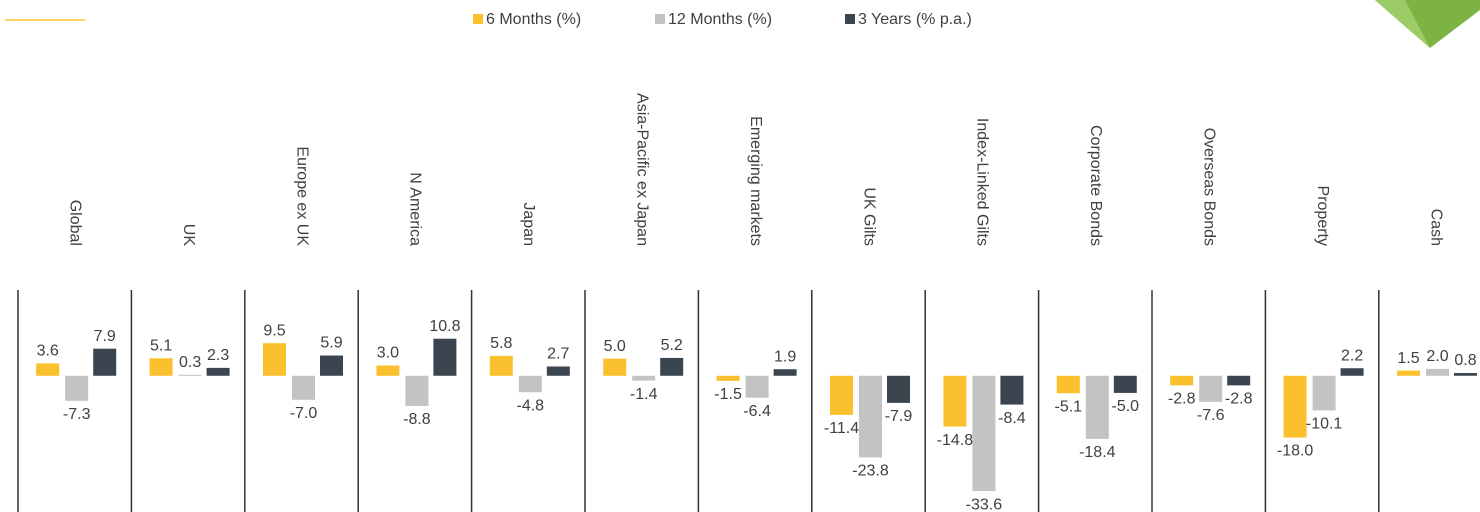  I want to click on data-label: -8.8, so click(417, 419).